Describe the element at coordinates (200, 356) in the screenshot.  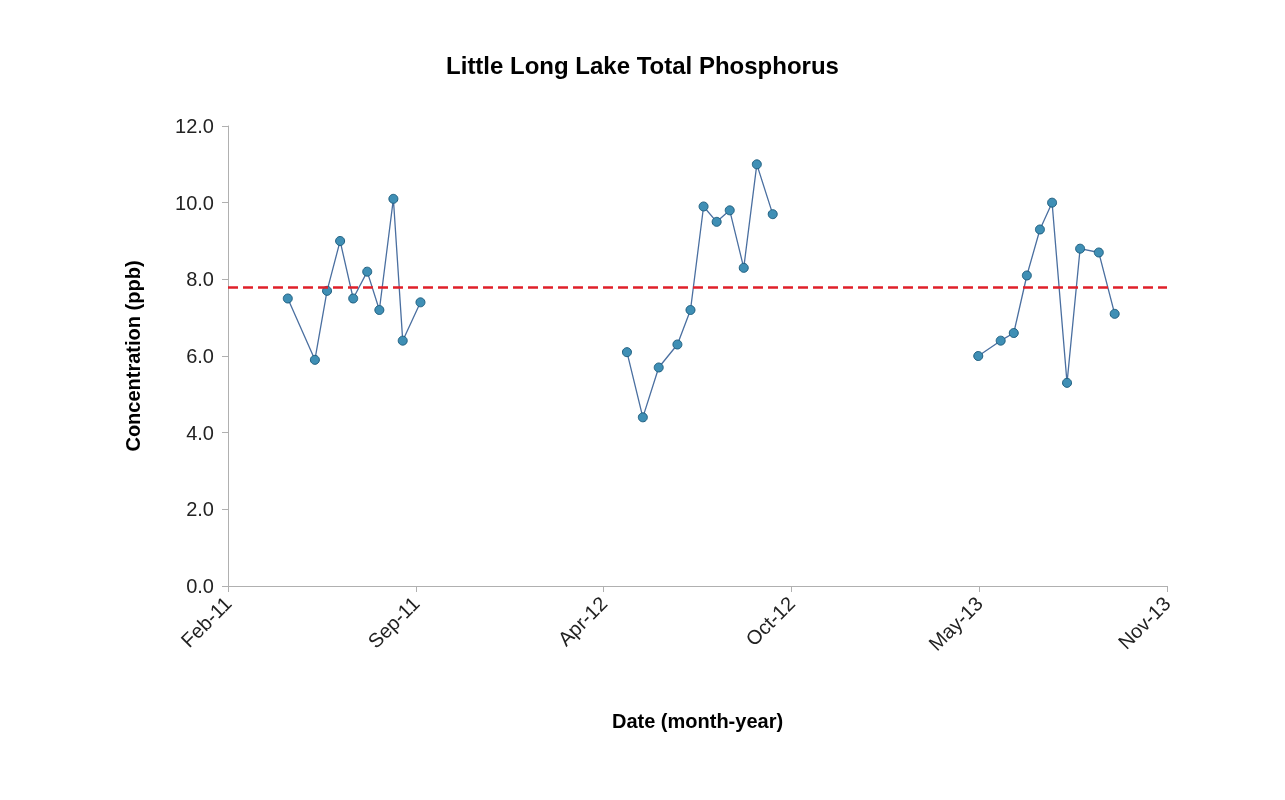
I see `y-tick-label: 6.0` at that location.